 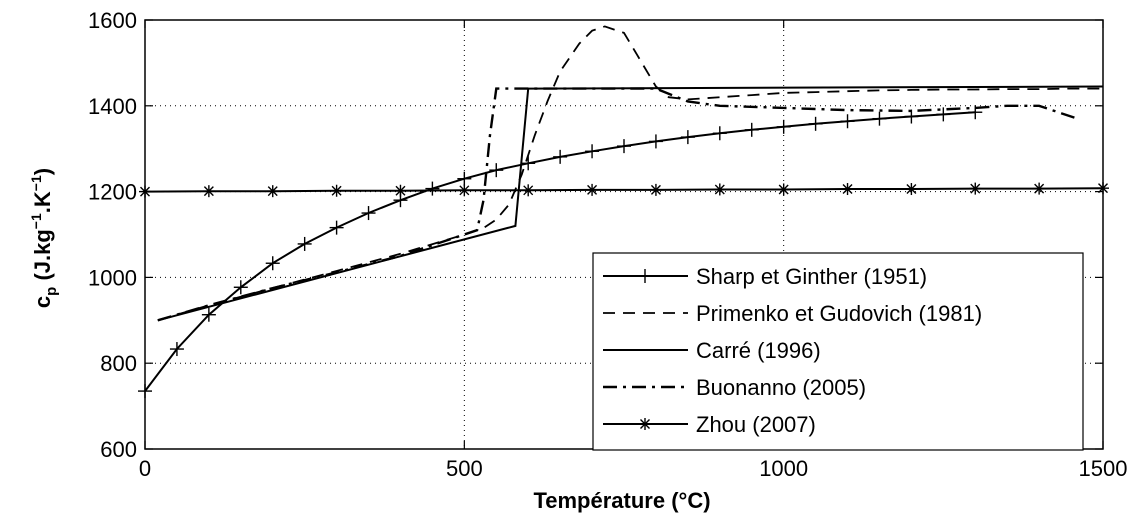 What do you see at coordinates (1103, 468) in the screenshot?
I see `x-tick-label: 1500` at bounding box center [1103, 468].